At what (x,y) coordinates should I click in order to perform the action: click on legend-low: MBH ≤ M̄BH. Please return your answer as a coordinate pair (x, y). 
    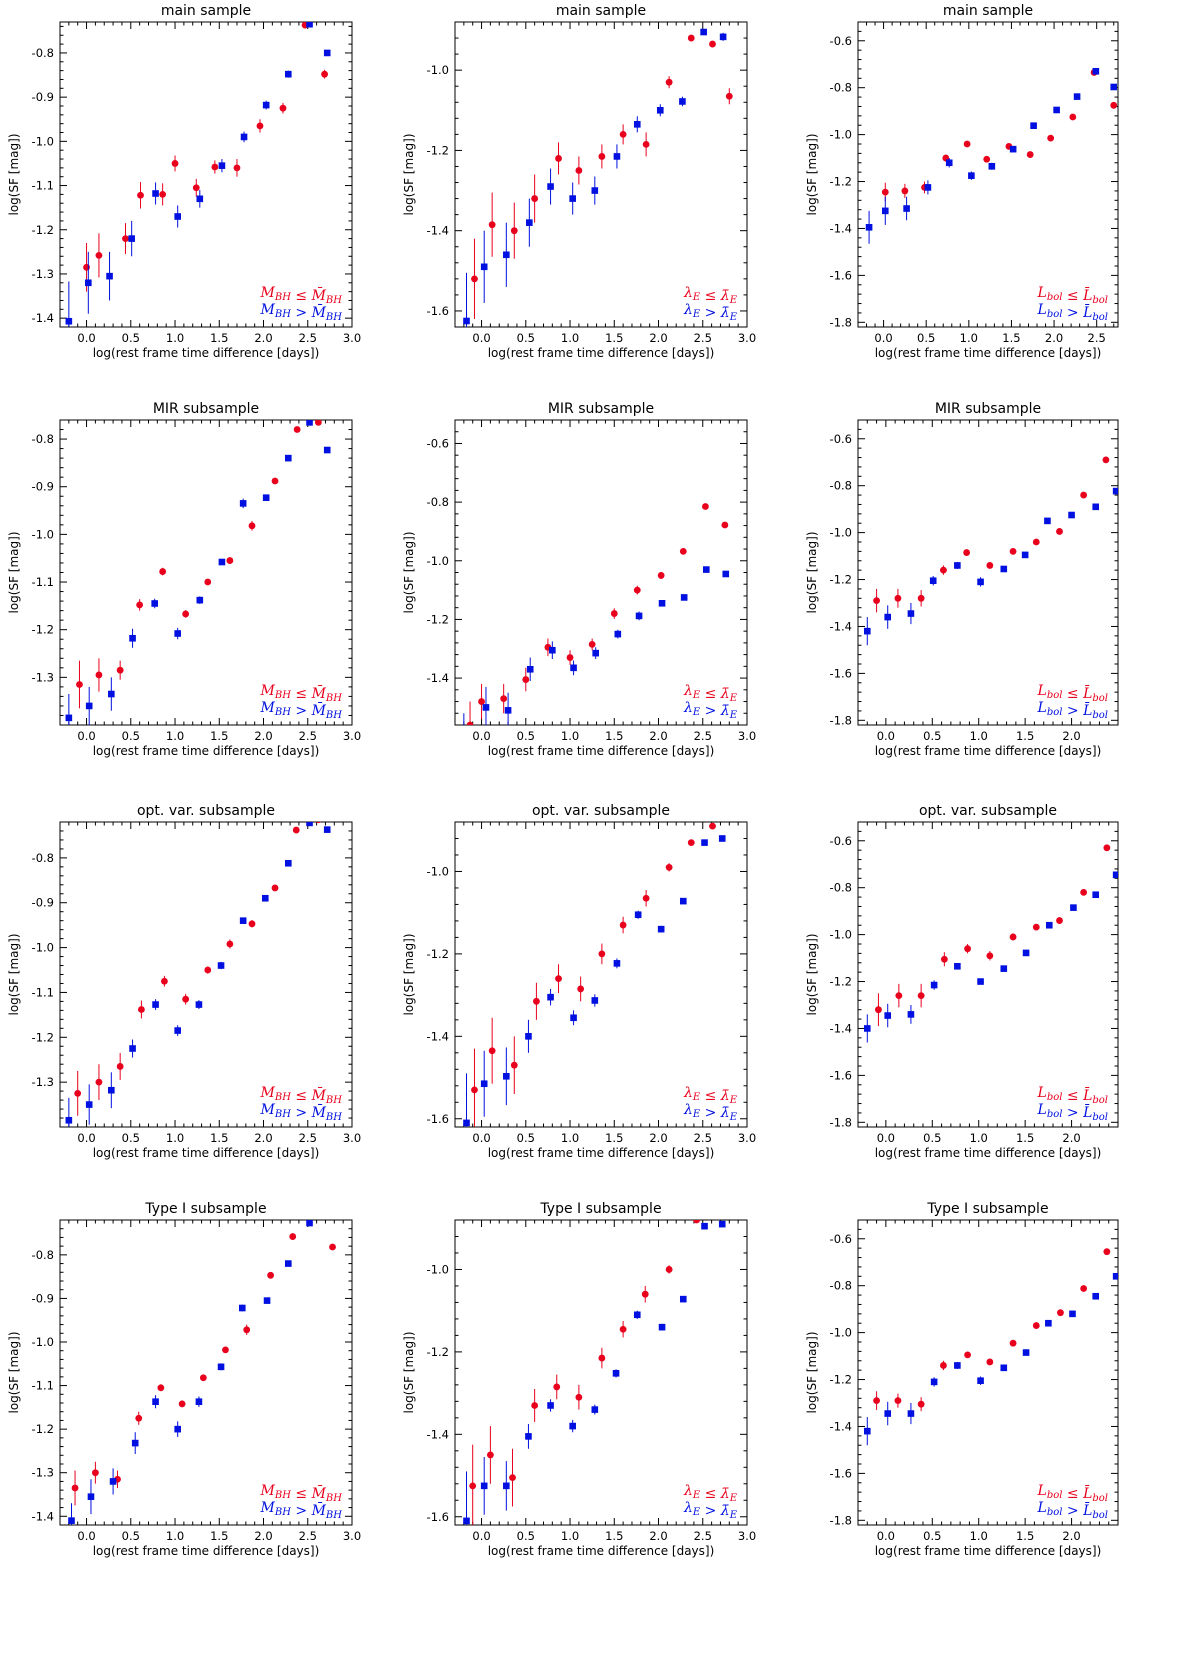
    Looking at the image, I should click on (301, 295).